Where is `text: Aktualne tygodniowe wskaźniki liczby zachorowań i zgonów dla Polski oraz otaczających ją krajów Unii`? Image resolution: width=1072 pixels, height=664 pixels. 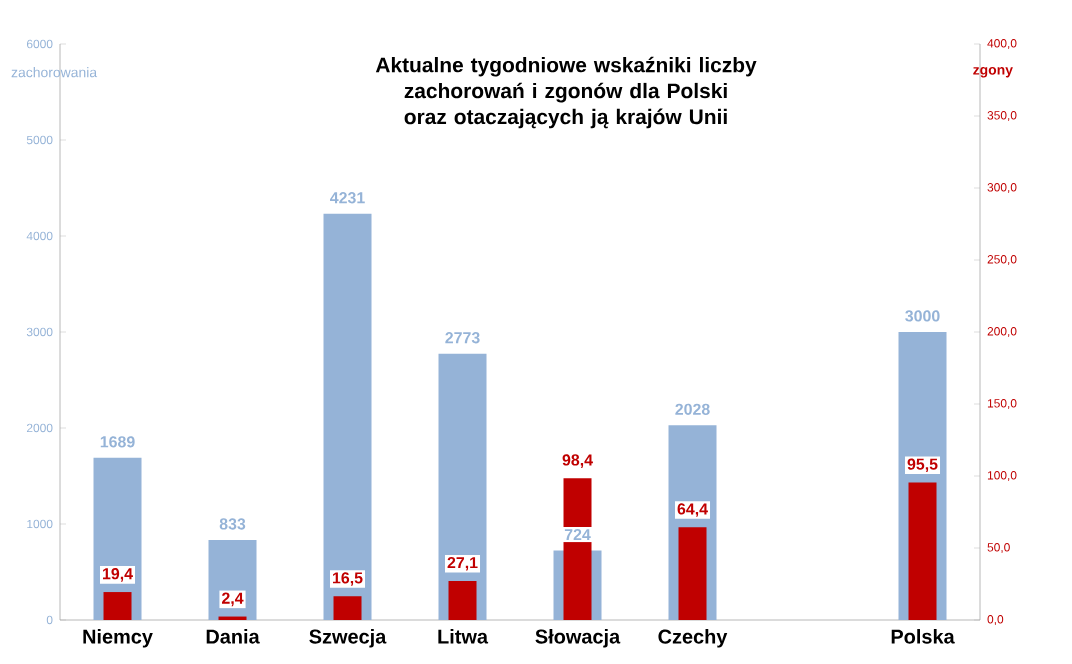
text: Aktualne tygodniowe wskaźniki liczby zachorowań i zgonów dla Polski oraz otaczających ją krajów Unii is located at coordinates (566, 92).